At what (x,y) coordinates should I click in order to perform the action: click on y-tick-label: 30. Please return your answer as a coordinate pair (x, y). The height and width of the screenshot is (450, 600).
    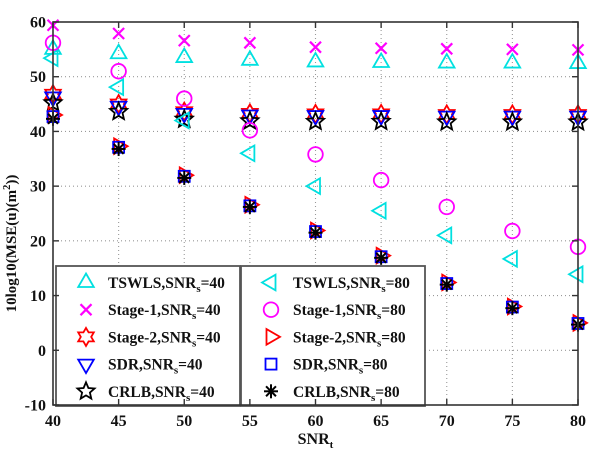
    Looking at the image, I should click on (38, 187).